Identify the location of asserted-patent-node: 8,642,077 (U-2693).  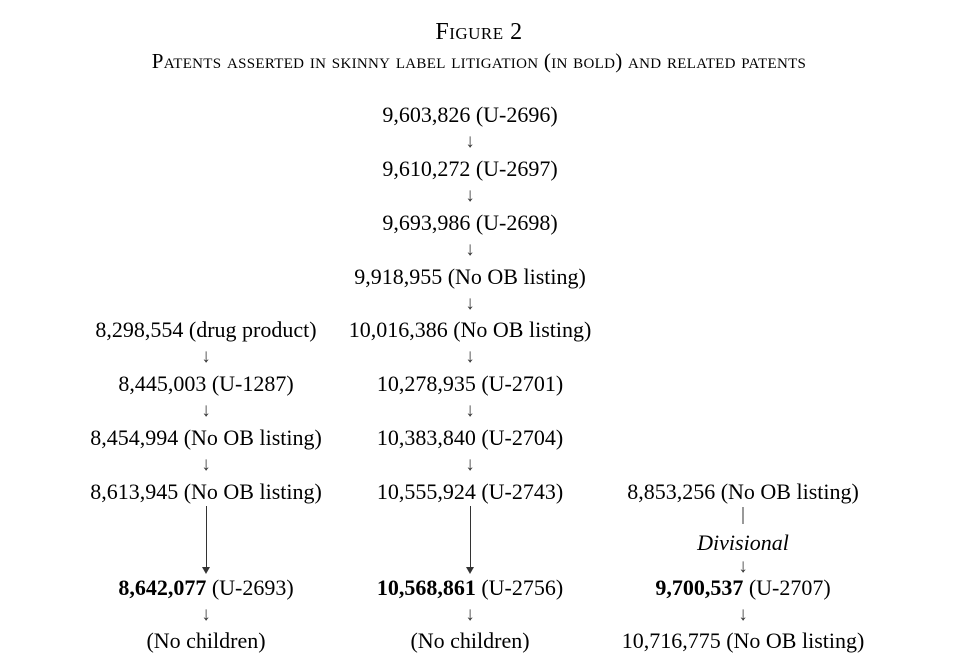
(205, 588).